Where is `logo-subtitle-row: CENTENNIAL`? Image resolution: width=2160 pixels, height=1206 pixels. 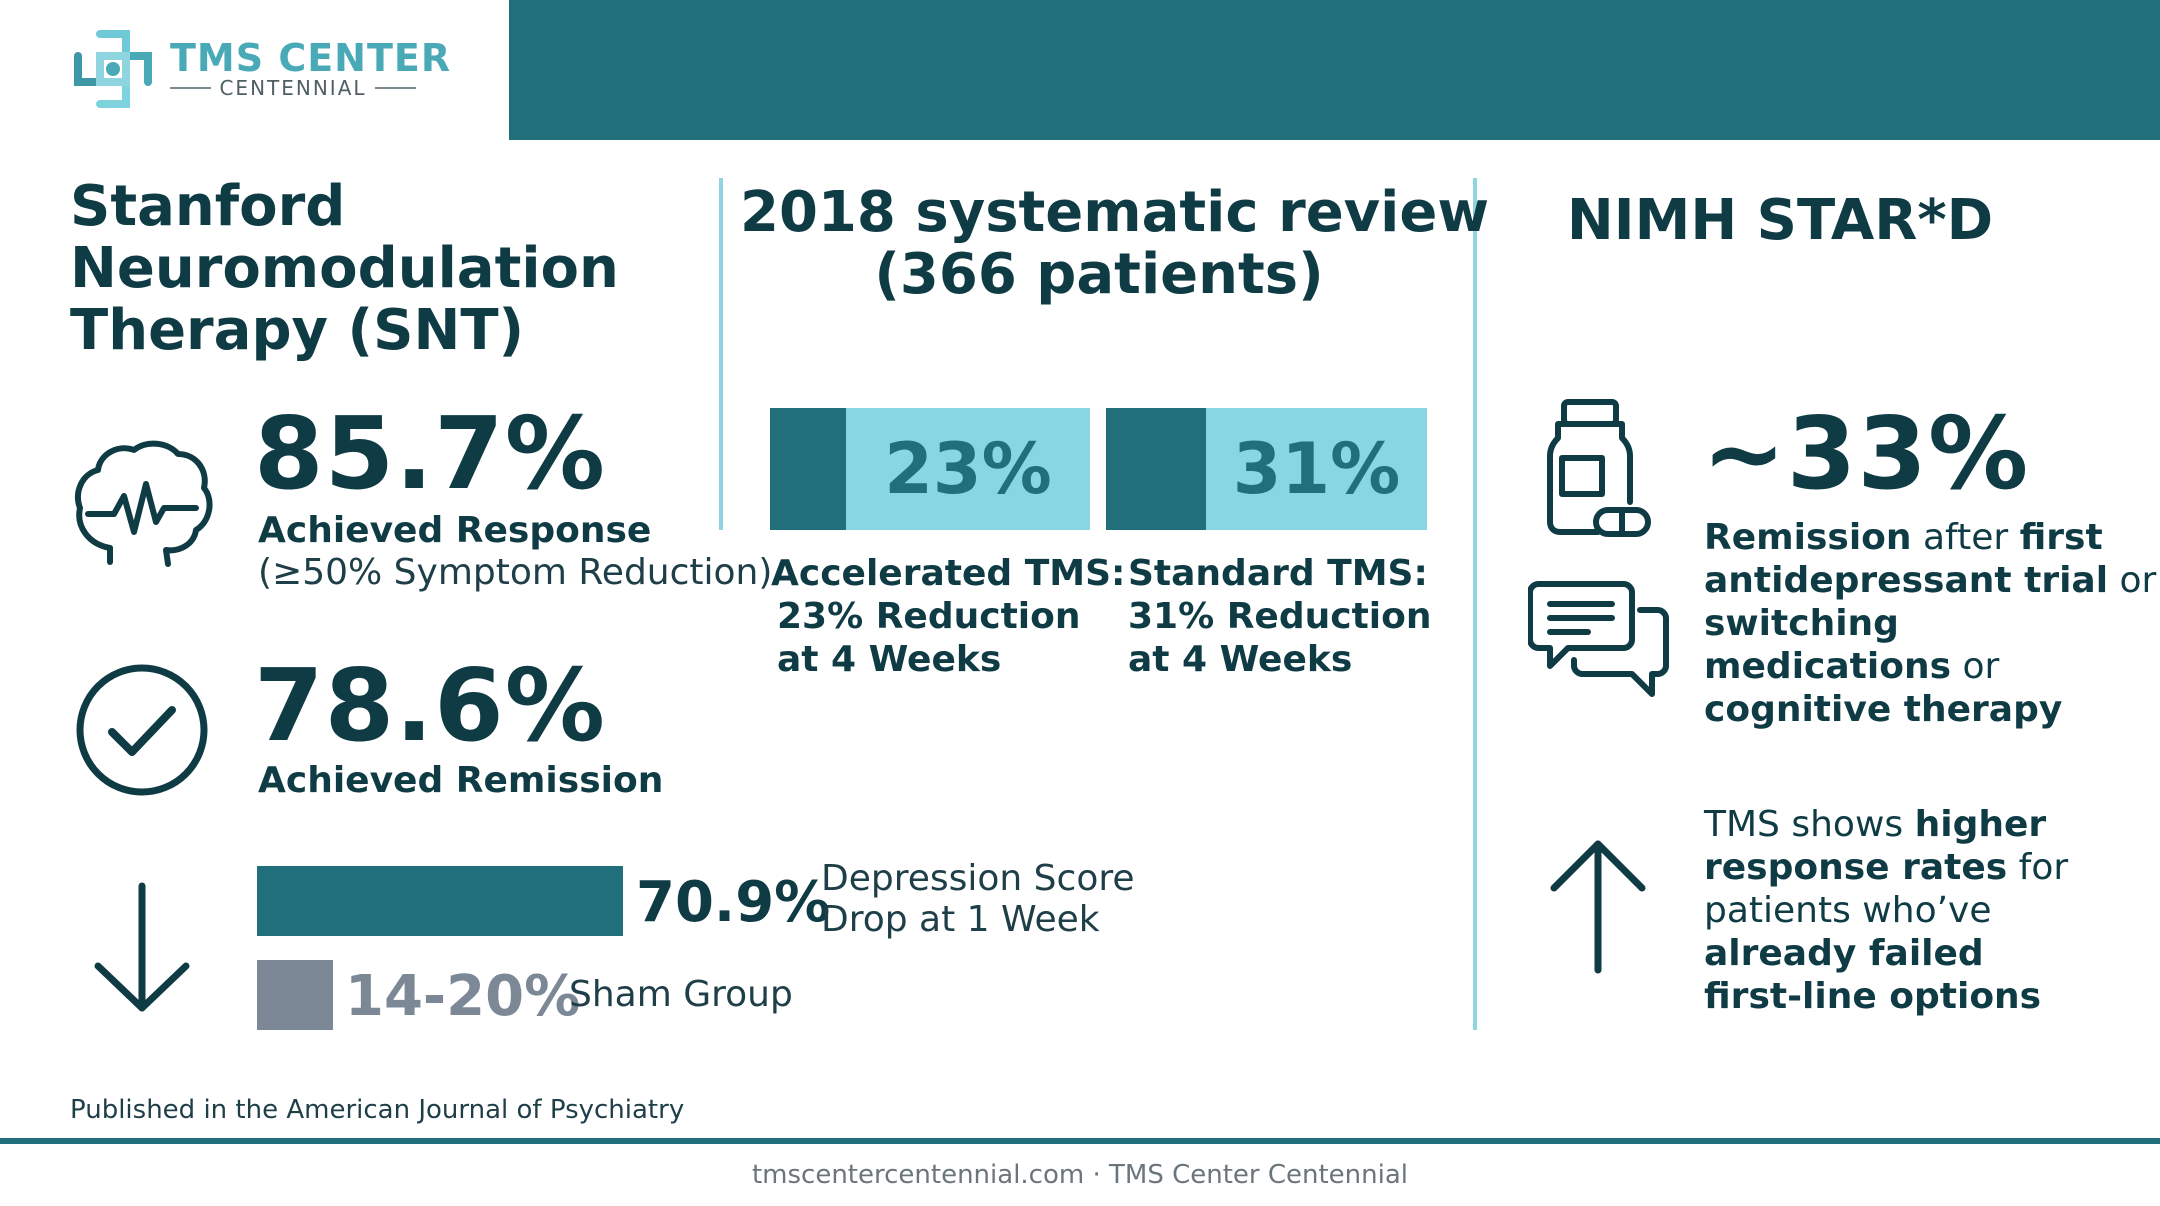
logo-subtitle-row: CENTENNIAL is located at coordinates (293, 88).